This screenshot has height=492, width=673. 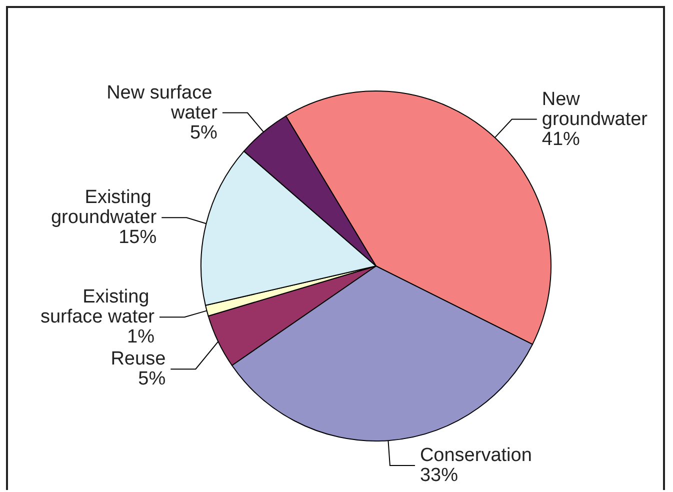 What do you see at coordinates (595, 109) in the screenshot?
I see `slice-label: New groundwater` at bounding box center [595, 109].